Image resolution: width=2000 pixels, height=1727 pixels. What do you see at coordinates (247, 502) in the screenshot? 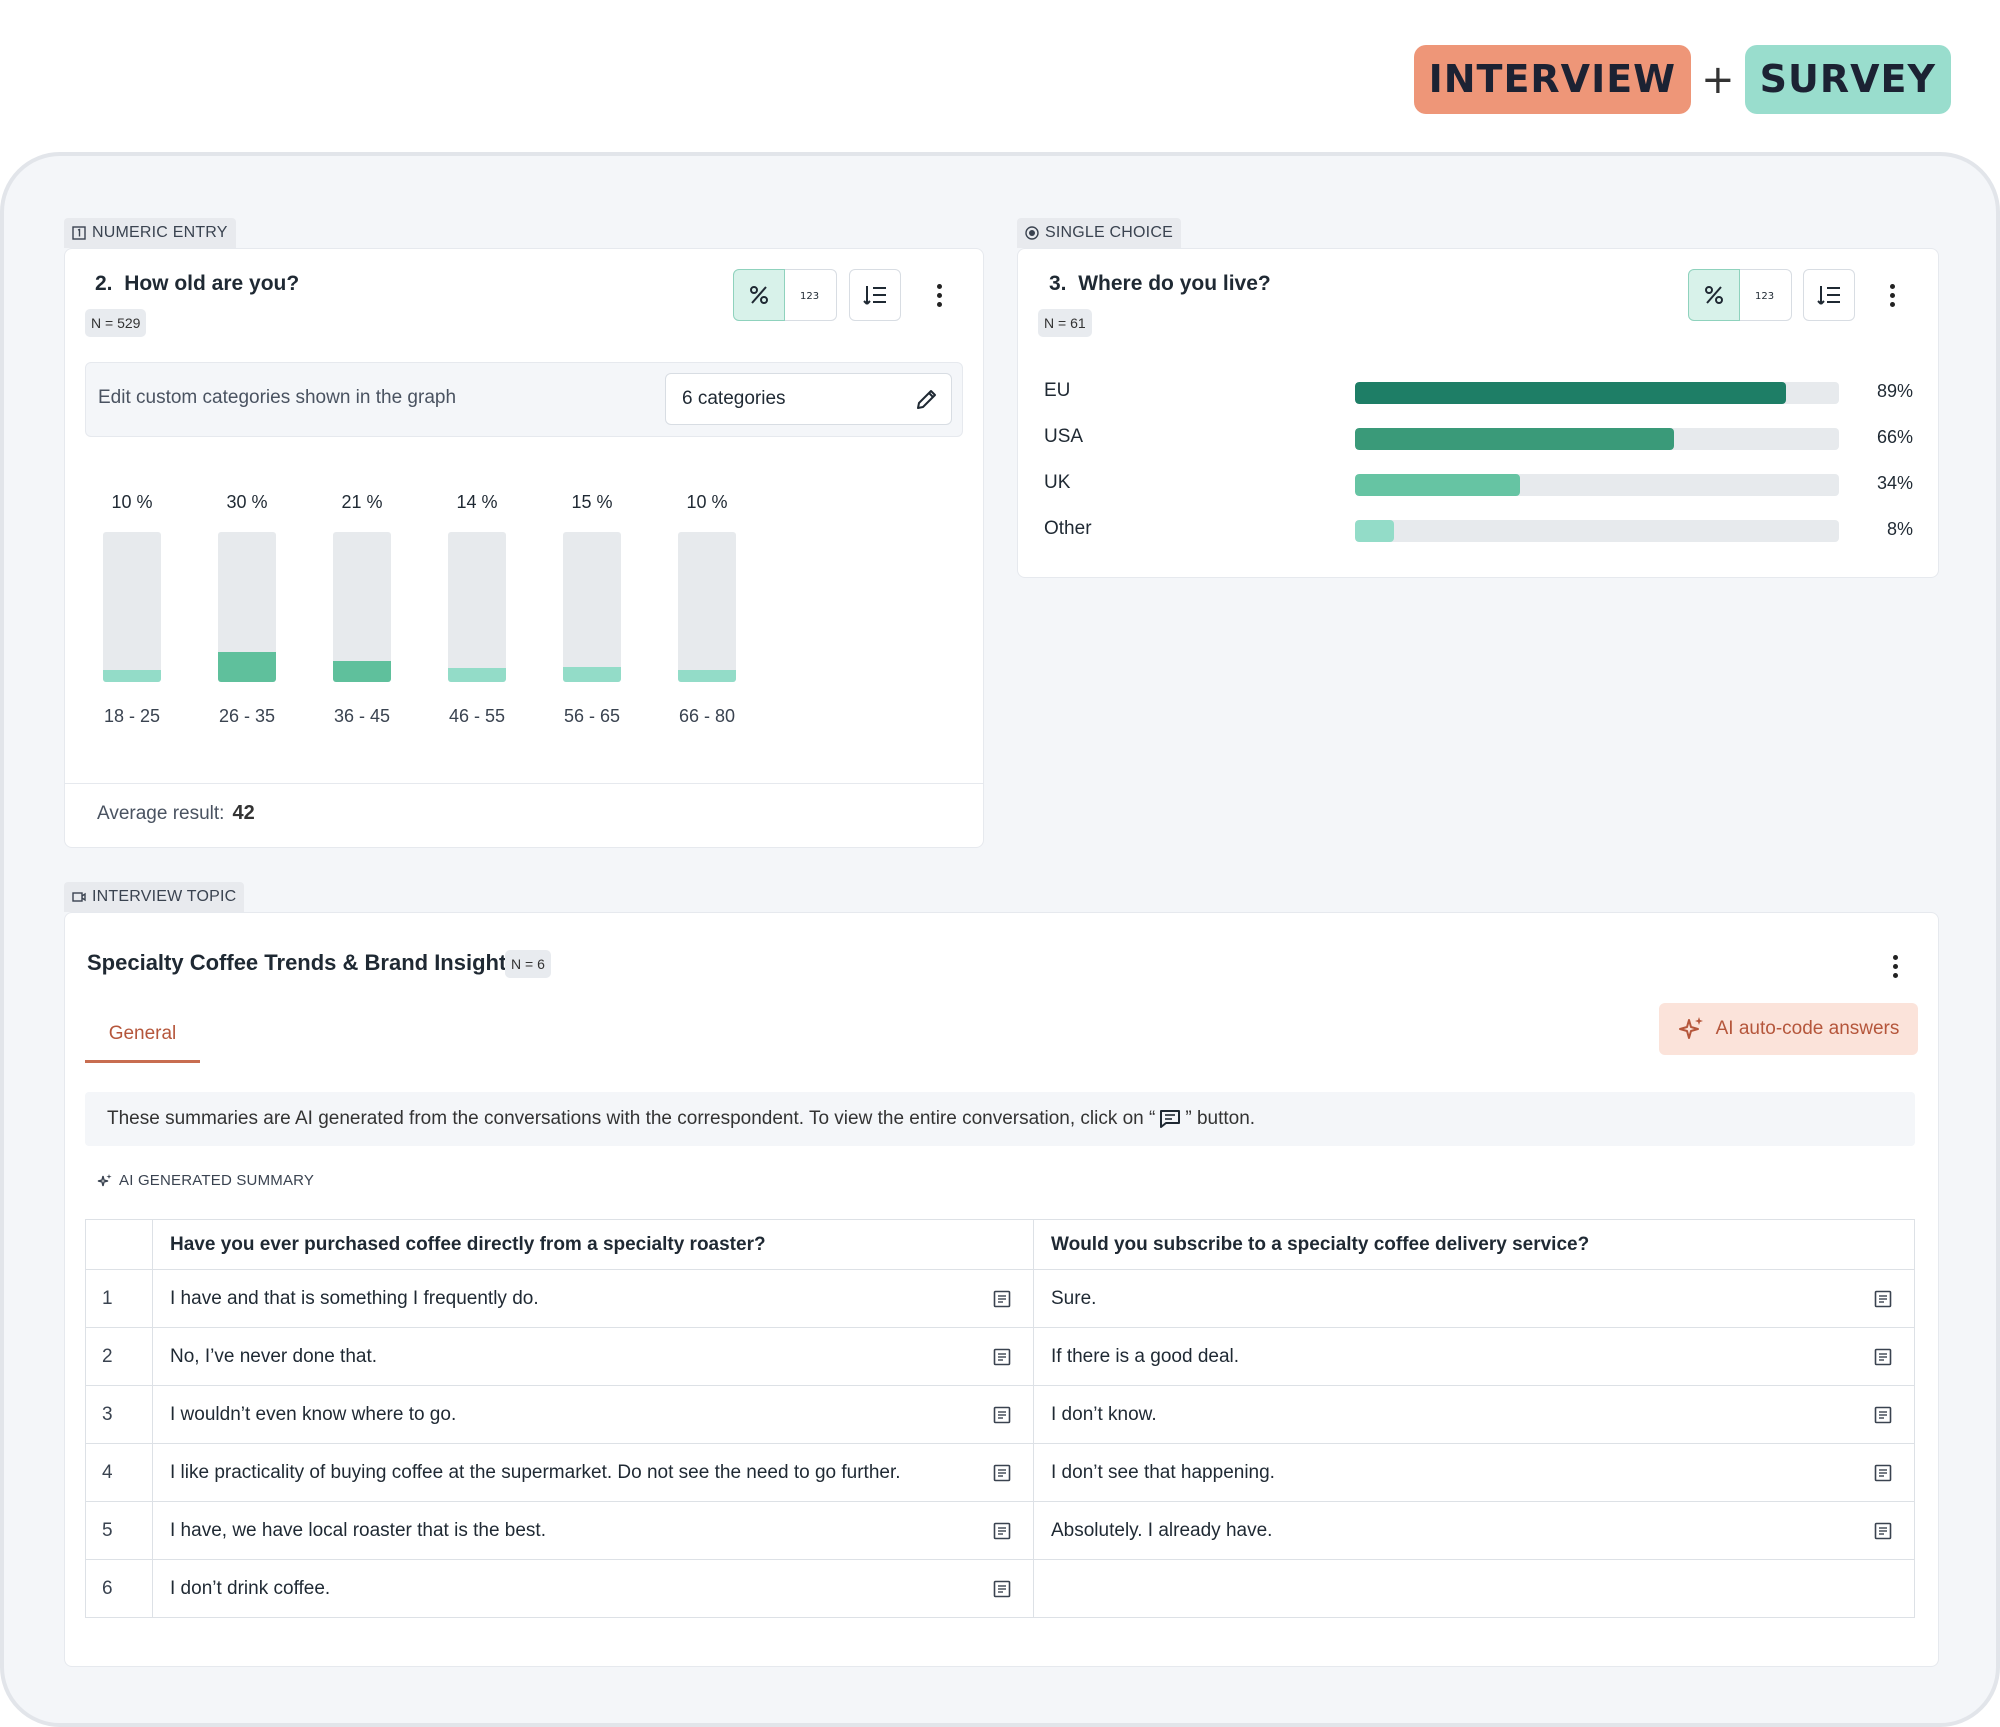
I see `bar-value-label: 30 %` at bounding box center [247, 502].